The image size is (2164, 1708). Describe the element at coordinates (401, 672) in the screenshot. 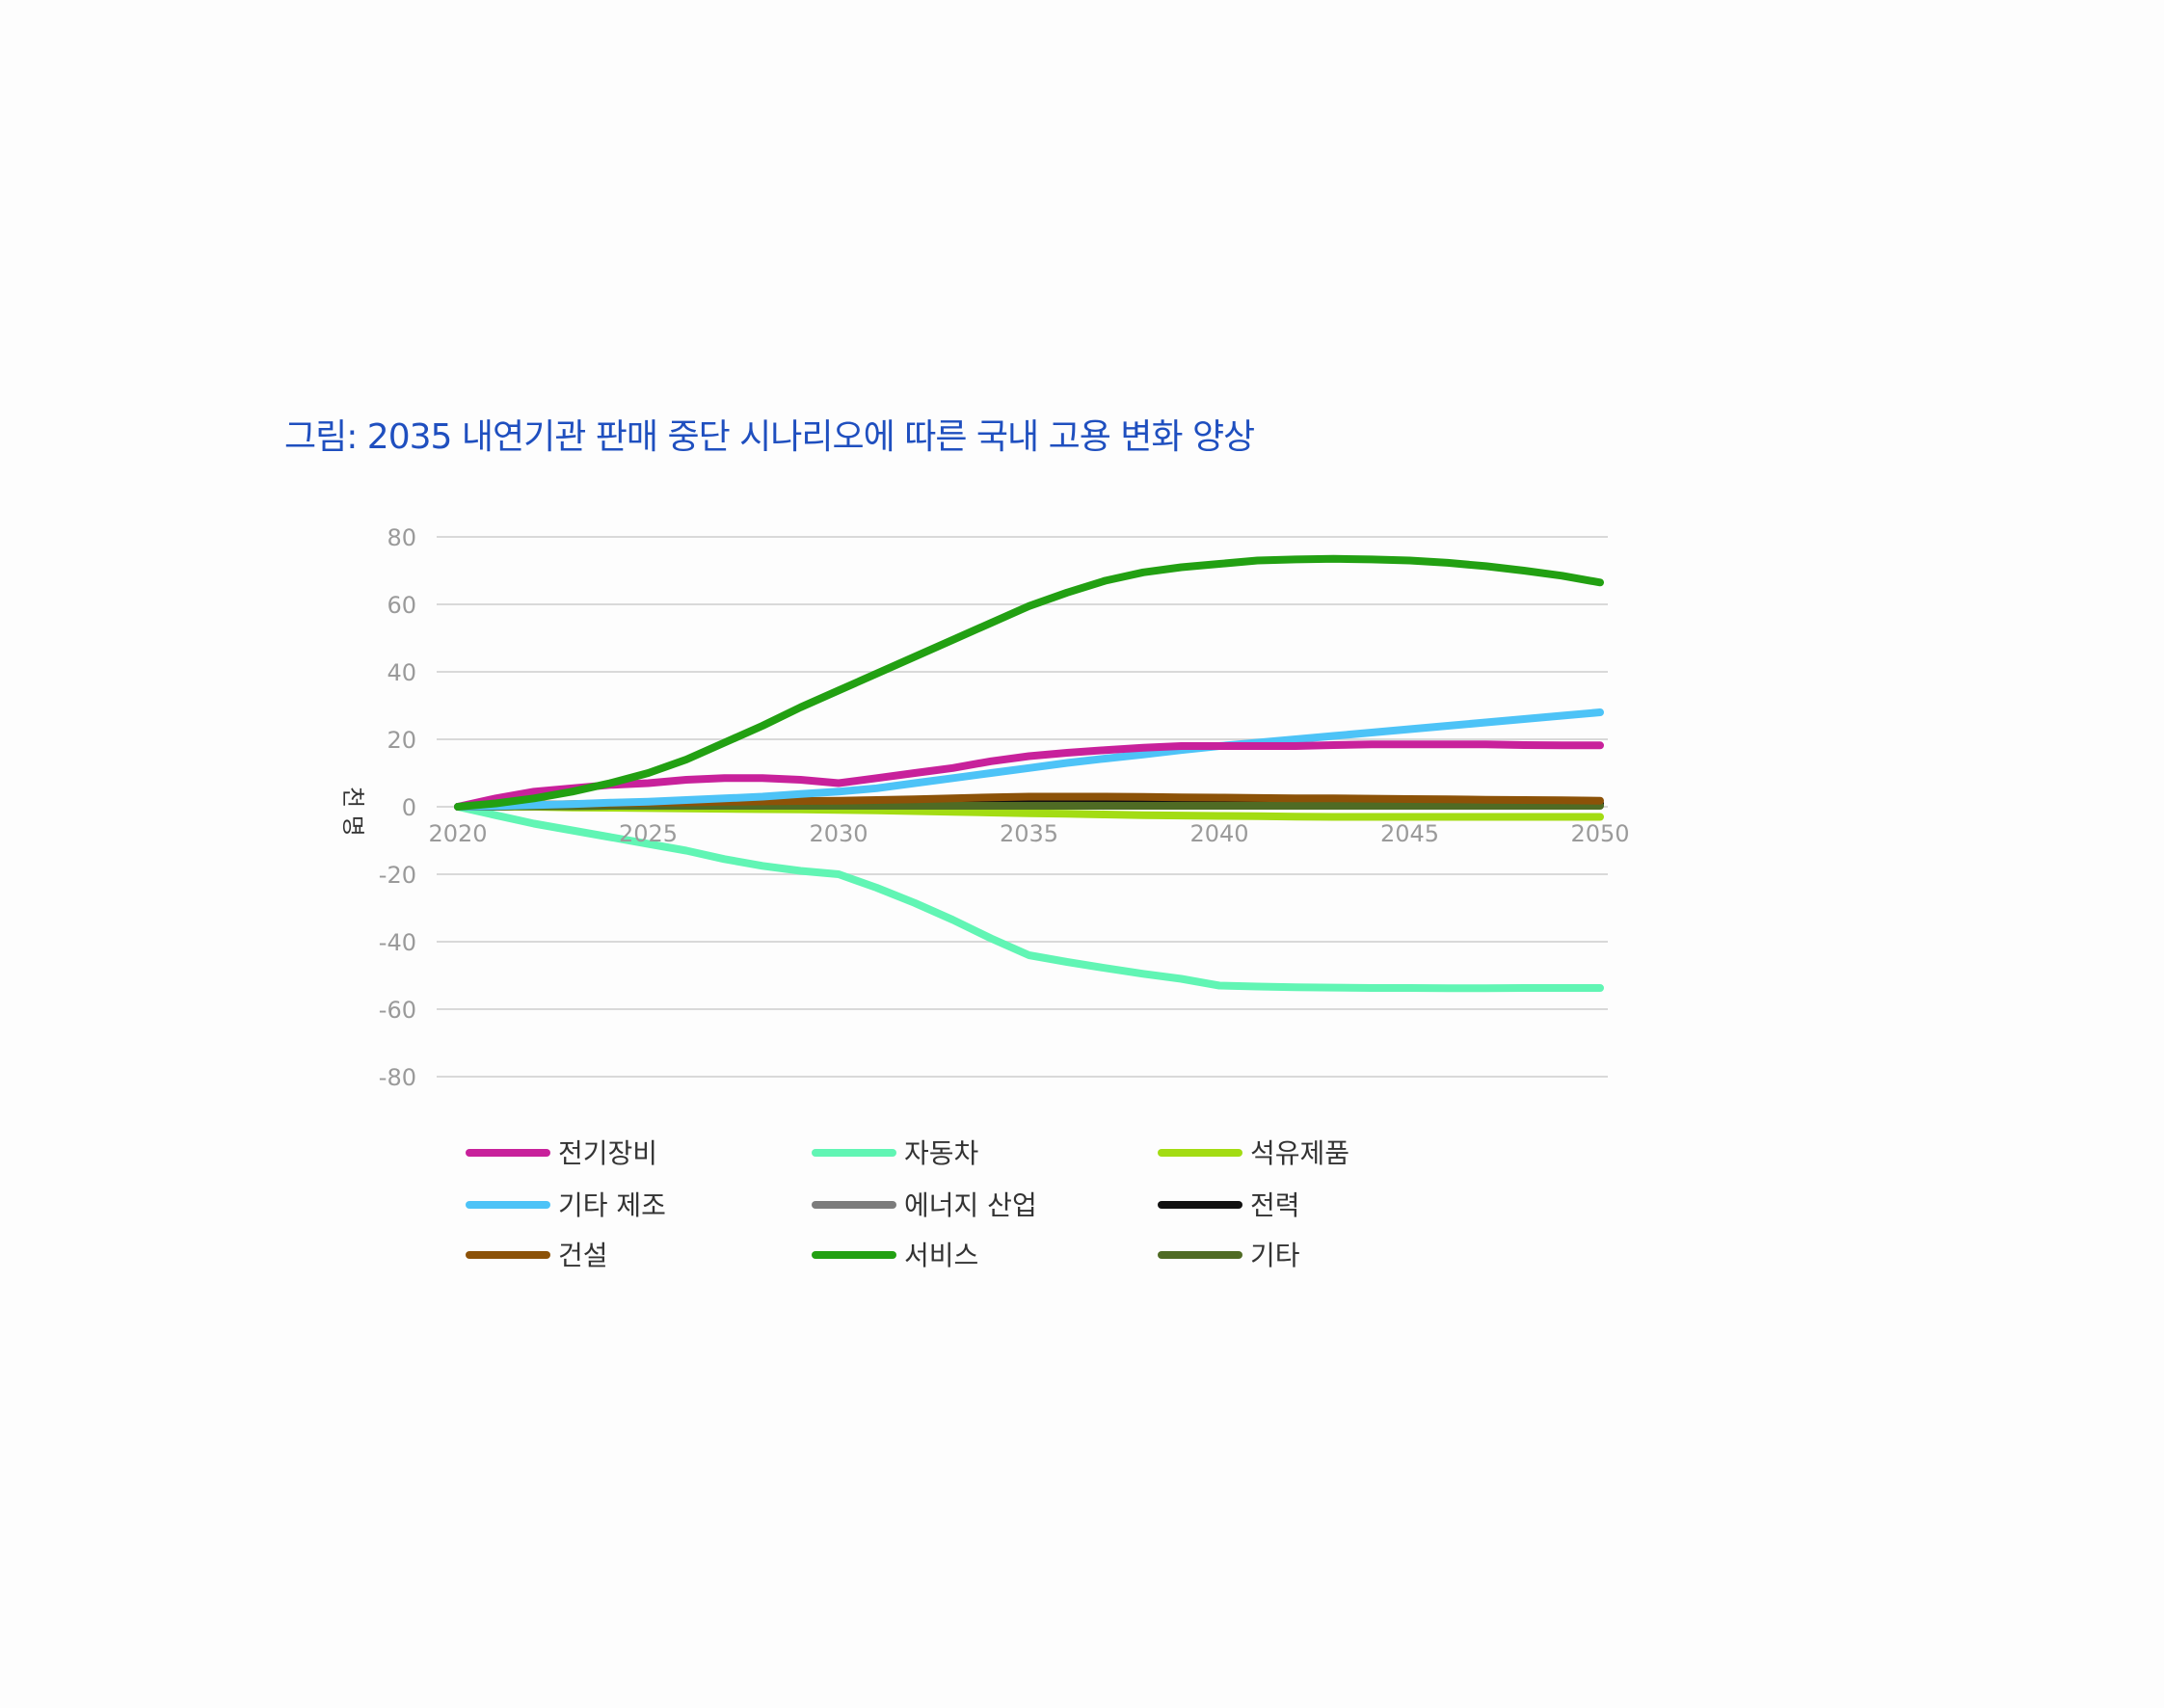

I see `y-tick-label: 40` at that location.